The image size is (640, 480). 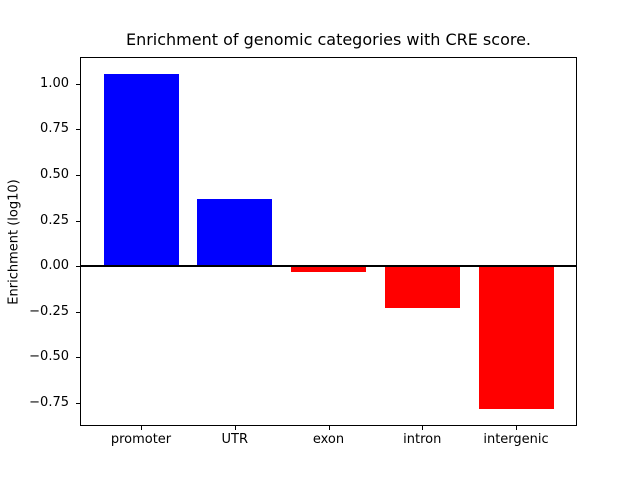 What do you see at coordinates (54, 174) in the screenshot?
I see `y-tick-label: 0.50` at bounding box center [54, 174].